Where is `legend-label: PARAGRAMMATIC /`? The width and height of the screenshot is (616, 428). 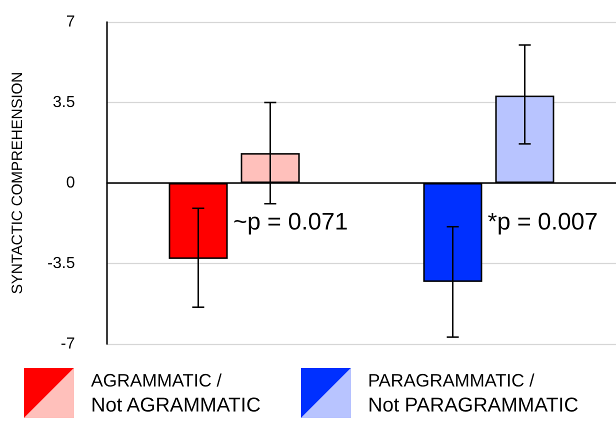
legend-label: PARAGRAMMATIC / is located at coordinates (451, 380).